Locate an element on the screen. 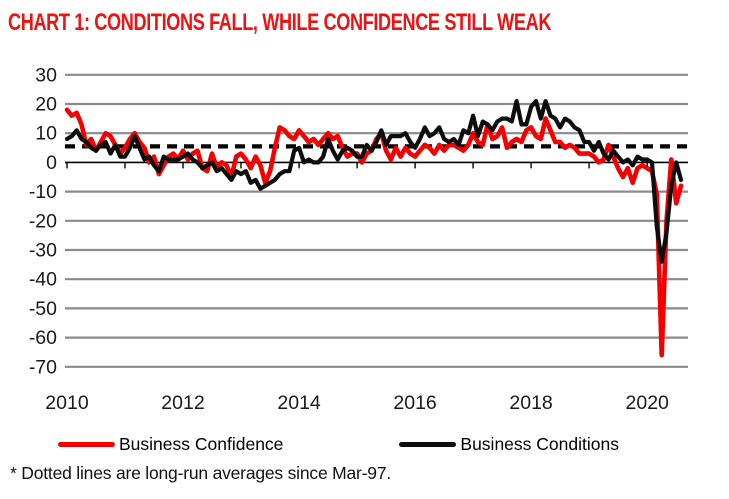 This screenshot has width=729, height=499. legend-label-confidence: Business Confidence is located at coordinates (201, 443).